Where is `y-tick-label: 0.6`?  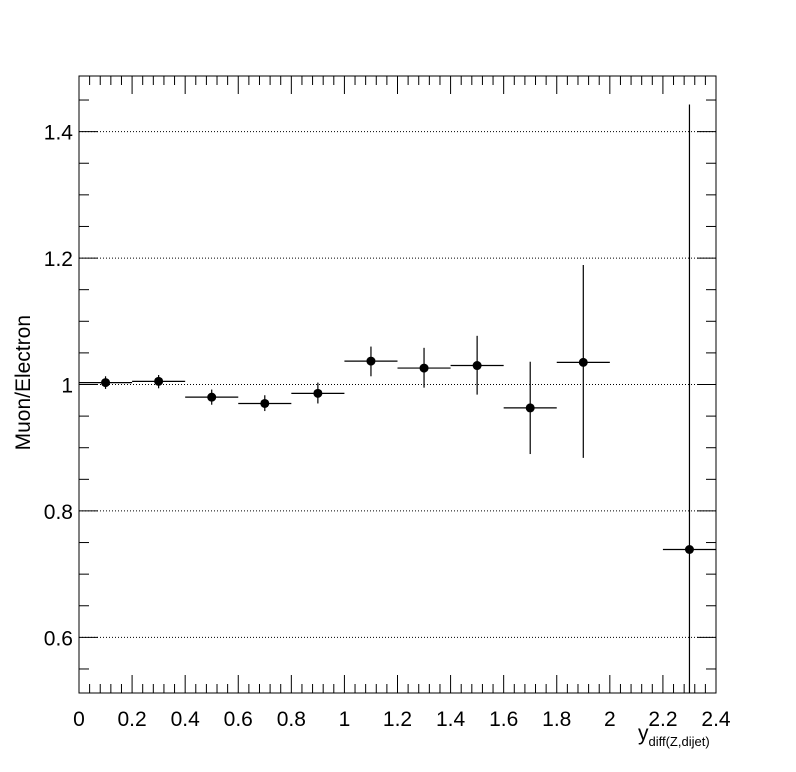 y-tick-label: 0.6 is located at coordinates (58, 638).